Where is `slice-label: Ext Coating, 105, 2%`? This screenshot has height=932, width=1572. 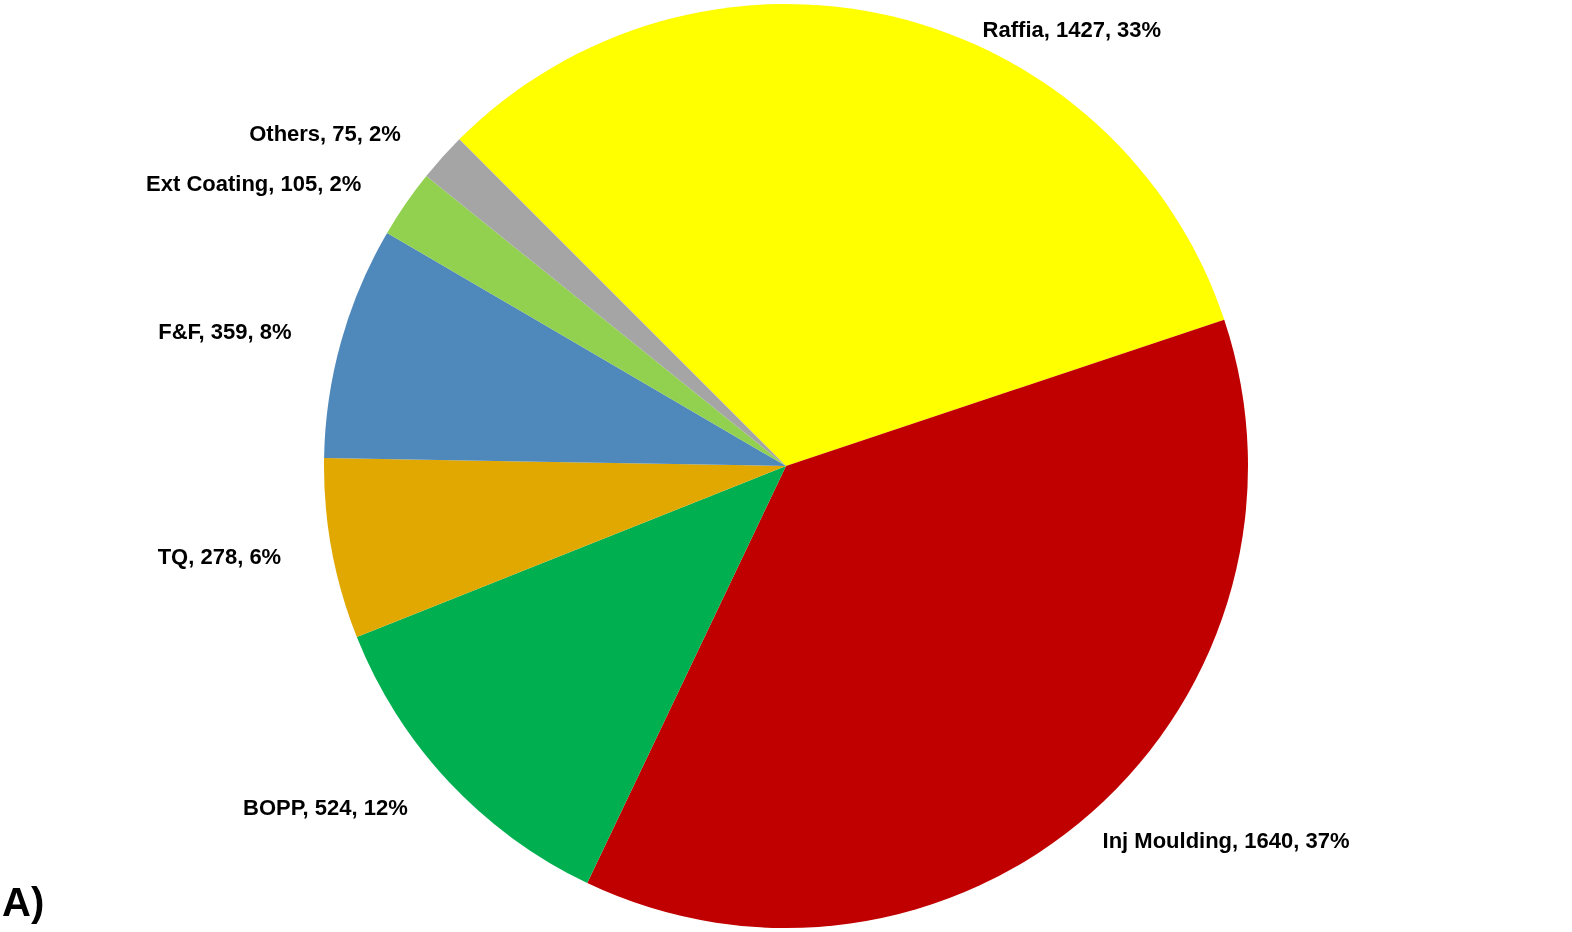 slice-label: Ext Coating, 105, 2% is located at coordinates (254, 183).